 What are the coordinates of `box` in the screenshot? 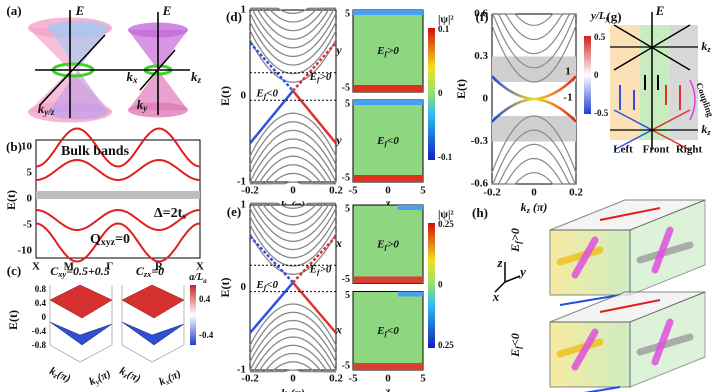 It's located at (153, 324).